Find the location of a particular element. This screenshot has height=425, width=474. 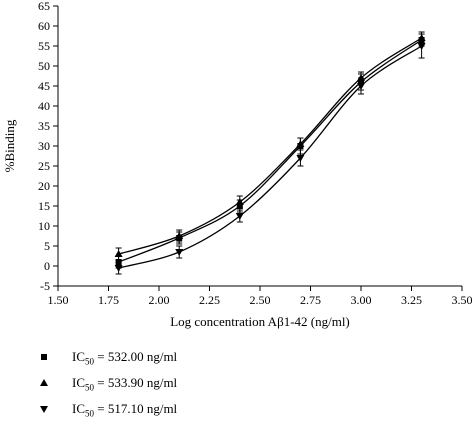

y-tick-label: 65 is located at coordinates (44, 6).